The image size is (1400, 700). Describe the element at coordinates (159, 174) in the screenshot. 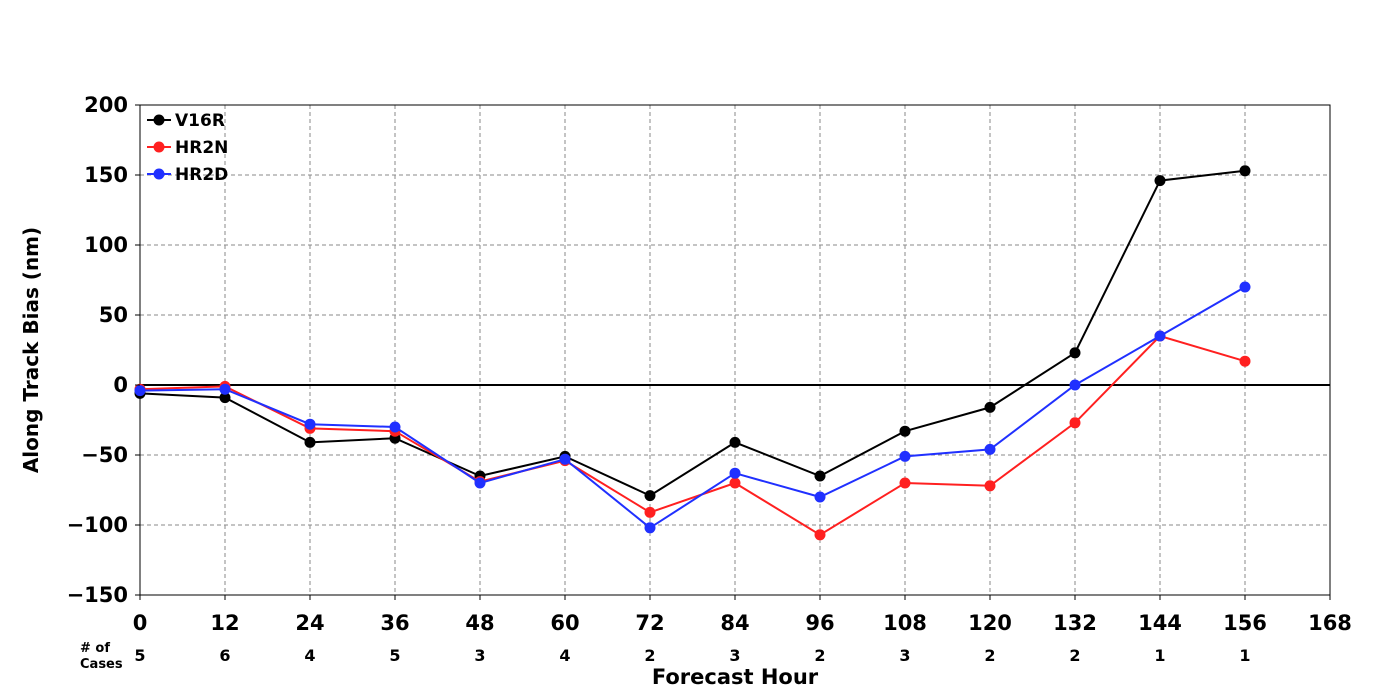

I see `legend-marker-hr2d` at that location.